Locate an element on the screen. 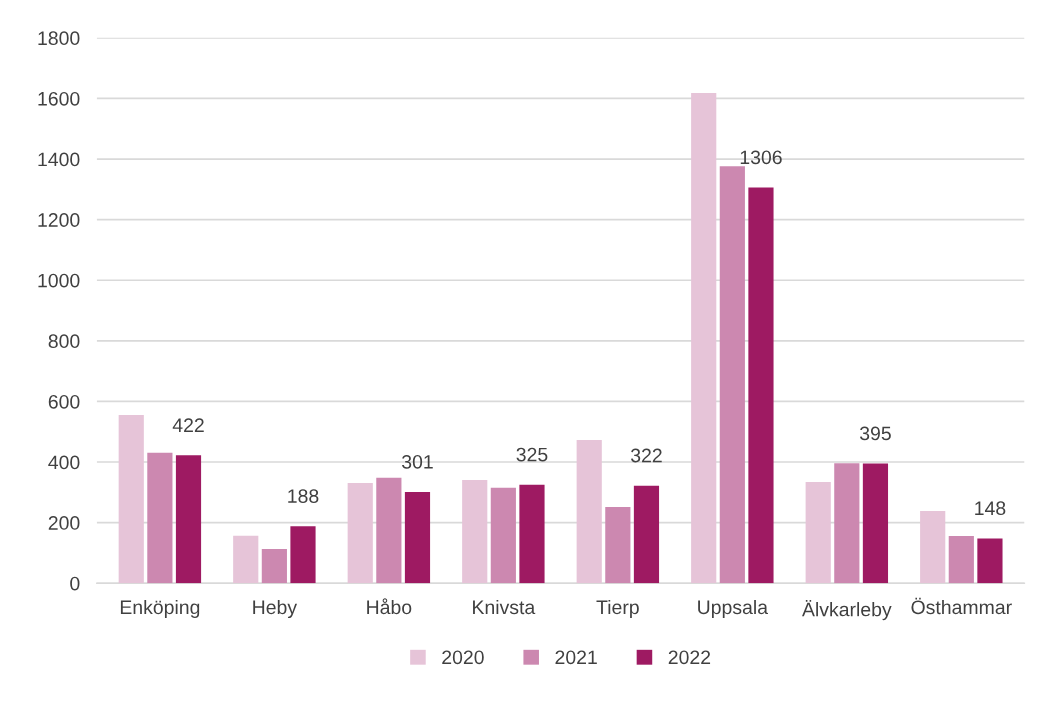 This screenshot has width=1042, height=701. data-label: 395 is located at coordinates (875, 433).